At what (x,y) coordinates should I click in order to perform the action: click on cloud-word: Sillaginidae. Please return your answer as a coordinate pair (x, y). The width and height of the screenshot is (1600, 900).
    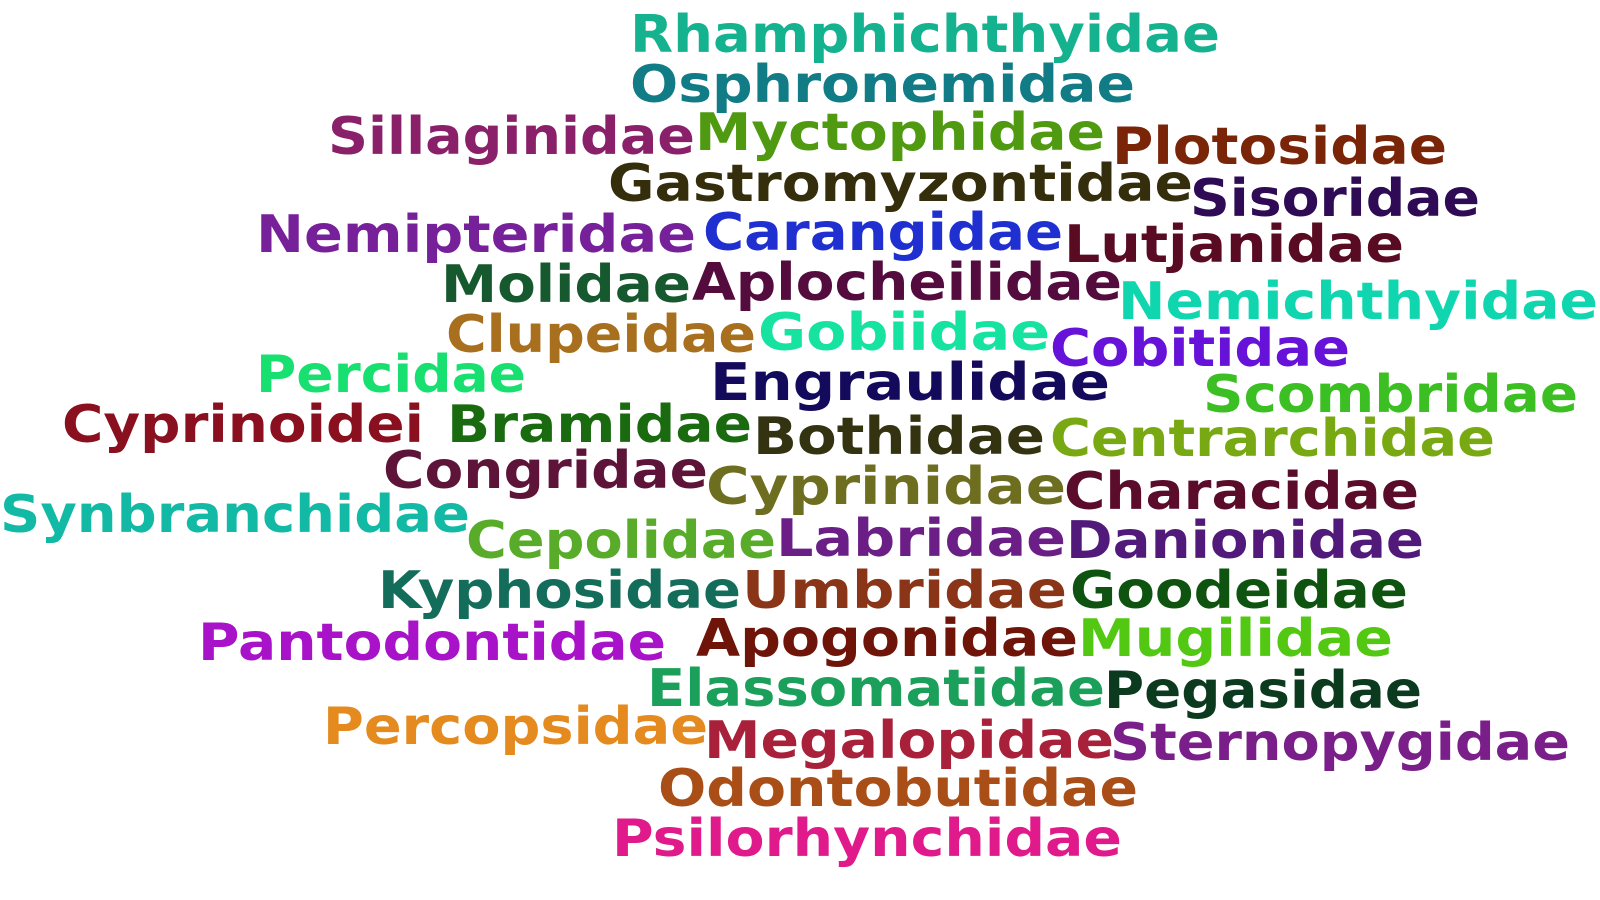
    Looking at the image, I should click on (511, 136).